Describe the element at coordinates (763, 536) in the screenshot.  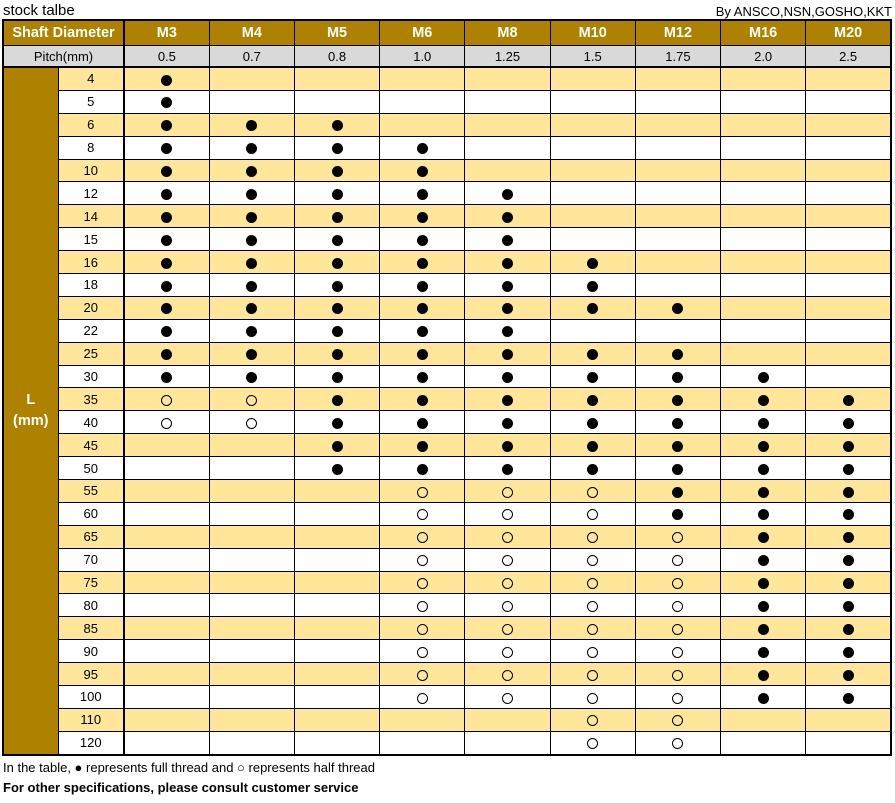
I see `mark-cell-l65-m16` at that location.